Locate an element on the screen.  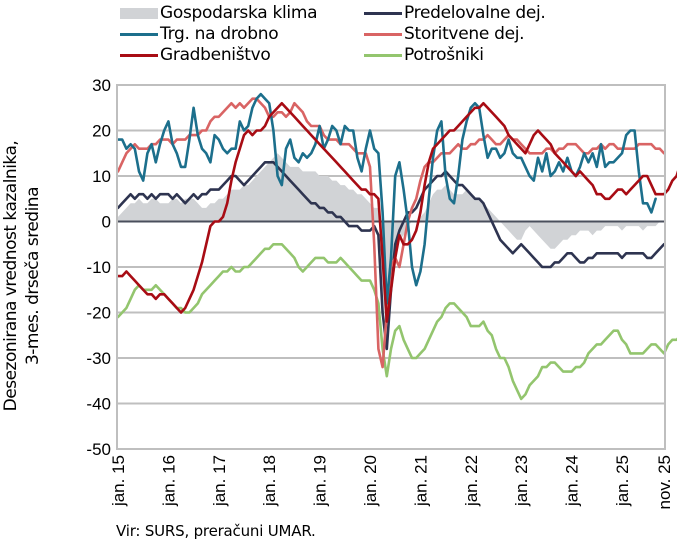
x-tick-label: jan. 20 is located at coordinates (370, 481).